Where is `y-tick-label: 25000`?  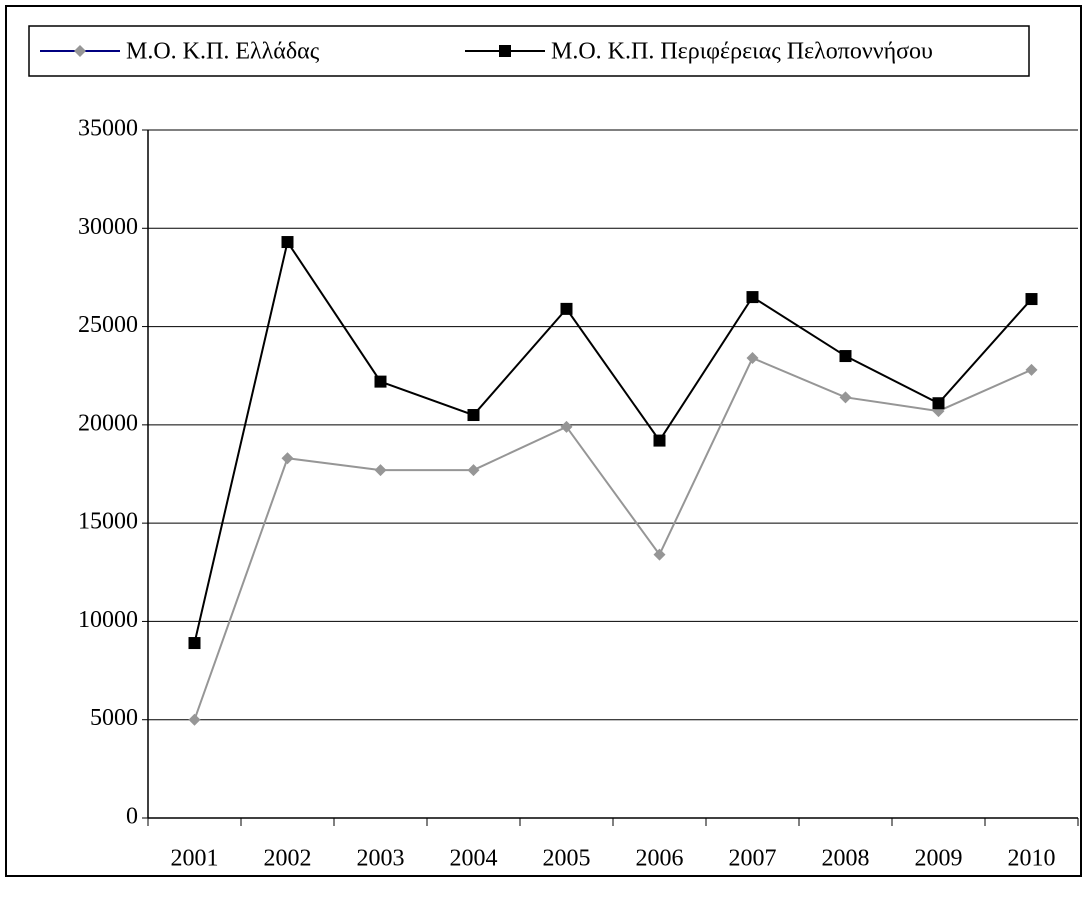
y-tick-label: 25000 is located at coordinates (108, 325).